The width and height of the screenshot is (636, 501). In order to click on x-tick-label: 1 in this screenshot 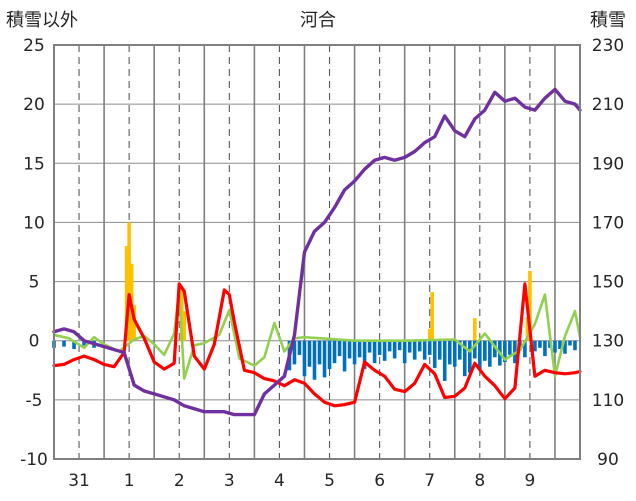, I will do `click(129, 481)`.